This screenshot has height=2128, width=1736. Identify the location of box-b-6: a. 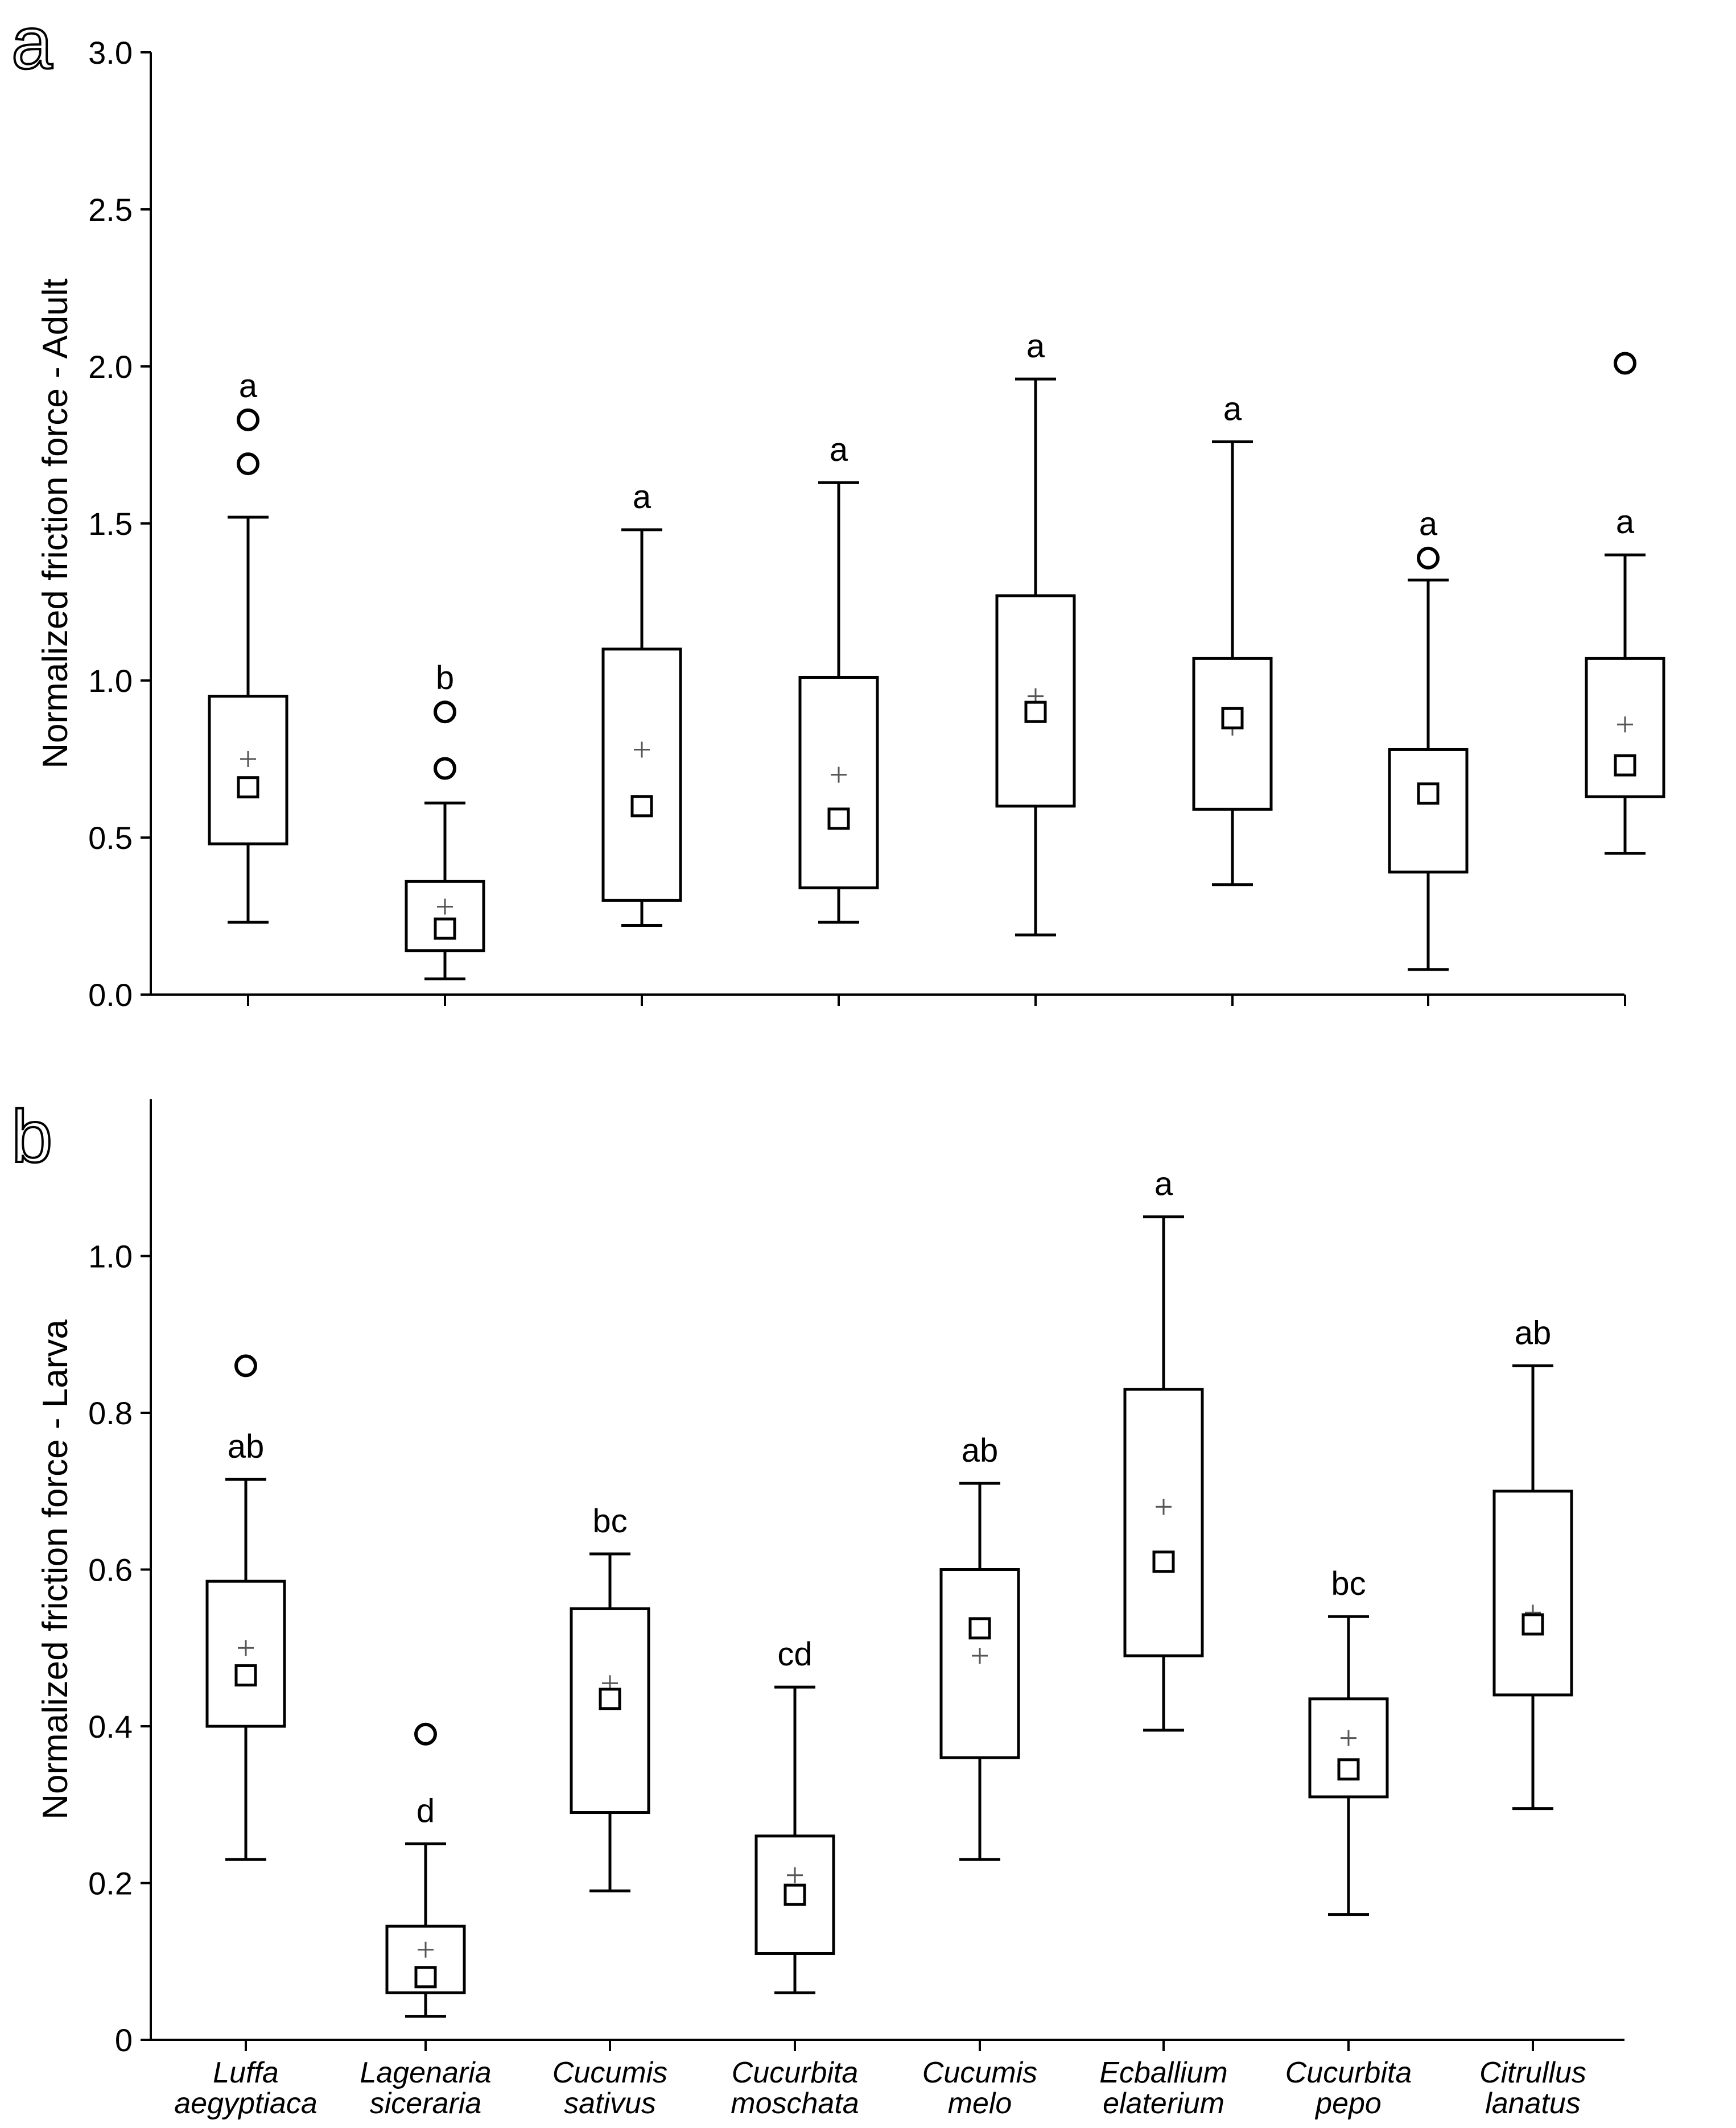
(1163, 1449).